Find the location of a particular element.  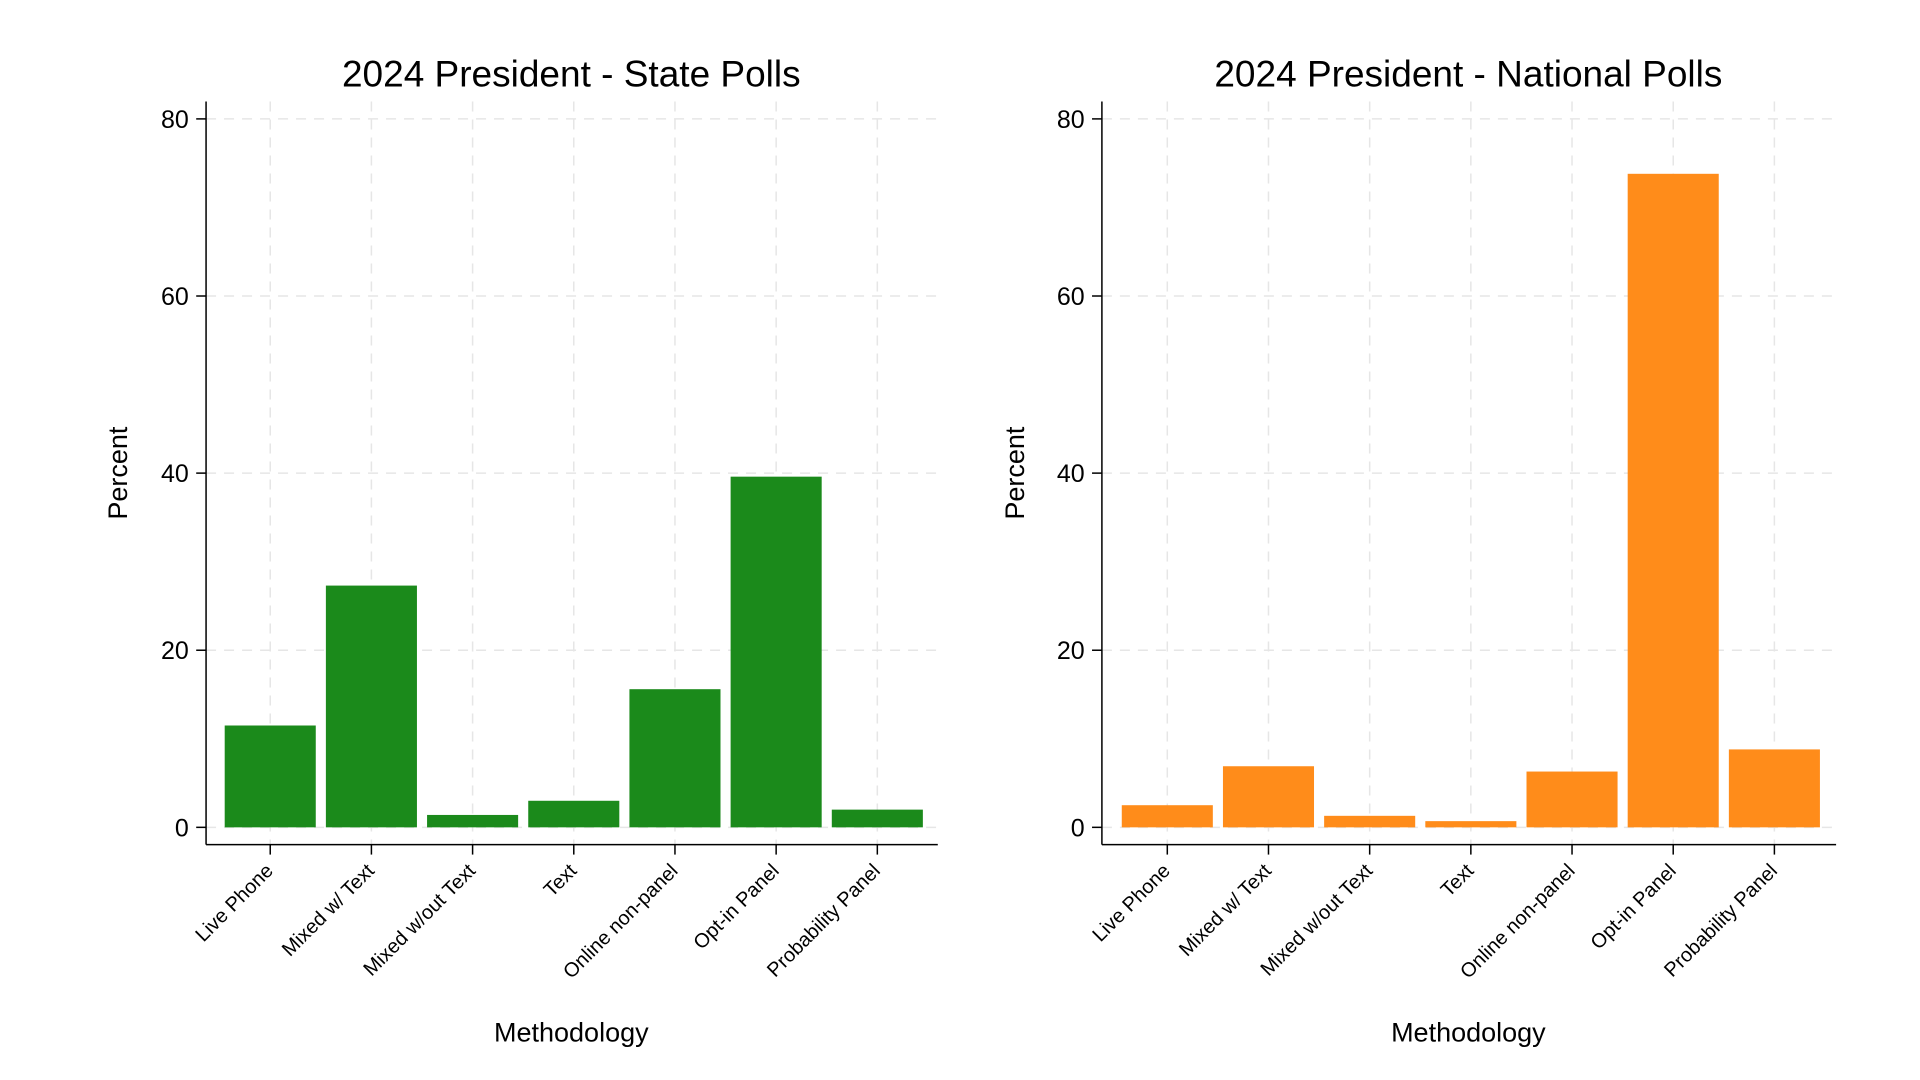

chart-title: 2024 President - National Polls is located at coordinates (1468, 74).